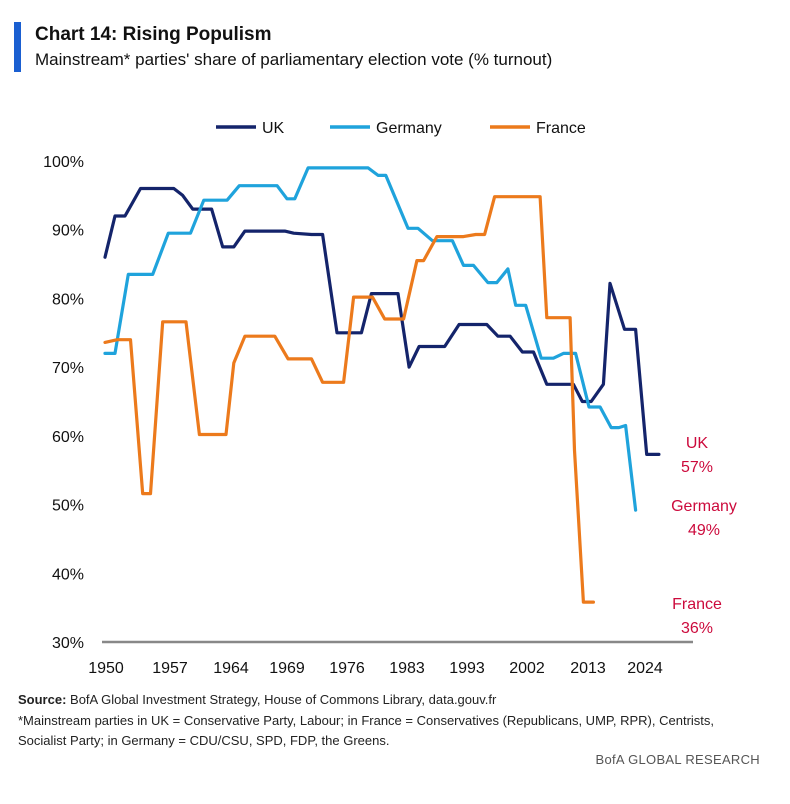 This screenshot has width=790, height=804. I want to click on chart-title: Chart 14: Rising Populism, so click(153, 34).